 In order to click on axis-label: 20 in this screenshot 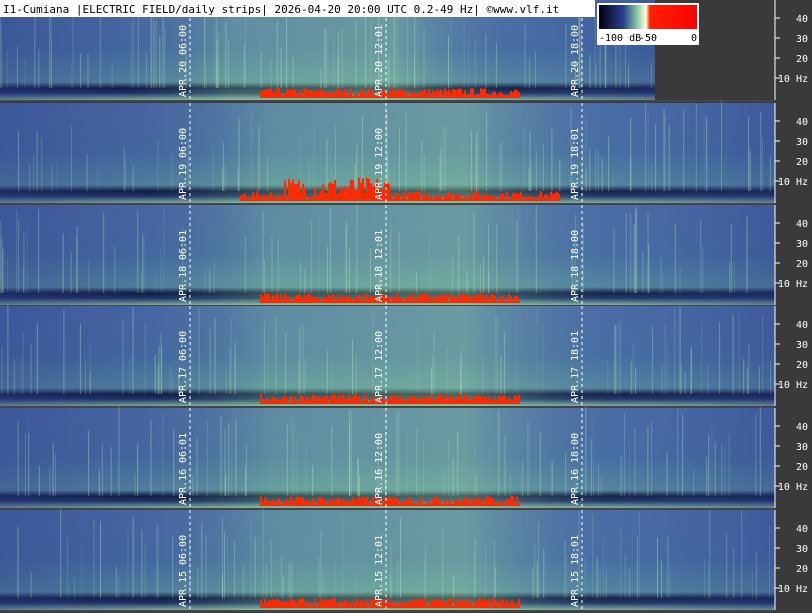, I will do `click(802, 264)`.